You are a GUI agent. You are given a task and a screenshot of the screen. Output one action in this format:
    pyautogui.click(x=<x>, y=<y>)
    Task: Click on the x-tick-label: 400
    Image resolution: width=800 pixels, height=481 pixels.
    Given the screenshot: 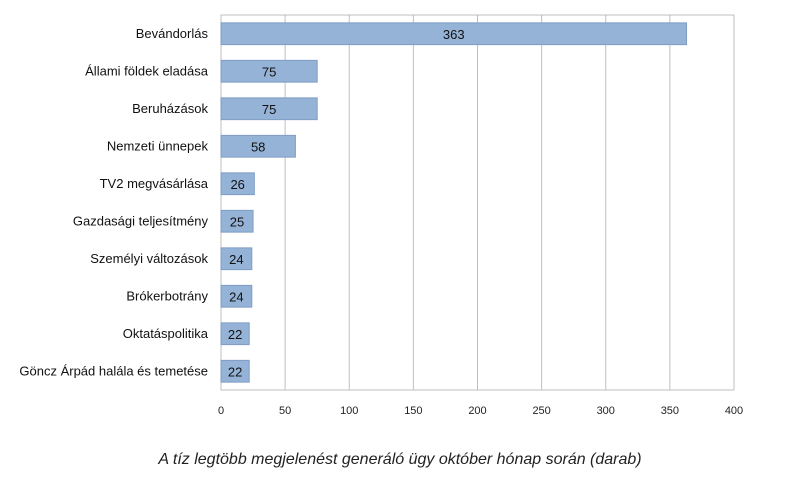 What is the action you would take?
    pyautogui.click(x=734, y=411)
    